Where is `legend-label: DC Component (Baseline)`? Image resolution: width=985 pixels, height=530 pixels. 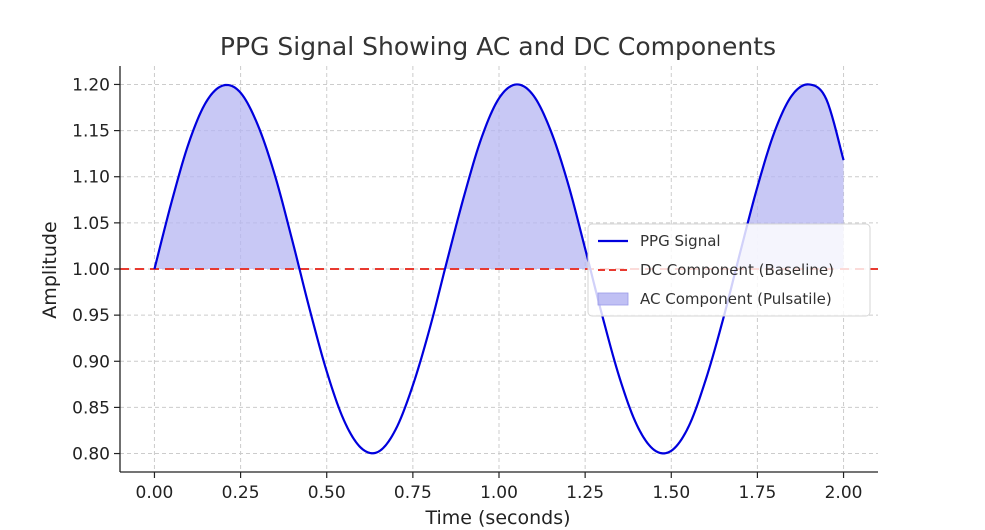 legend-label: DC Component (Baseline) is located at coordinates (737, 270).